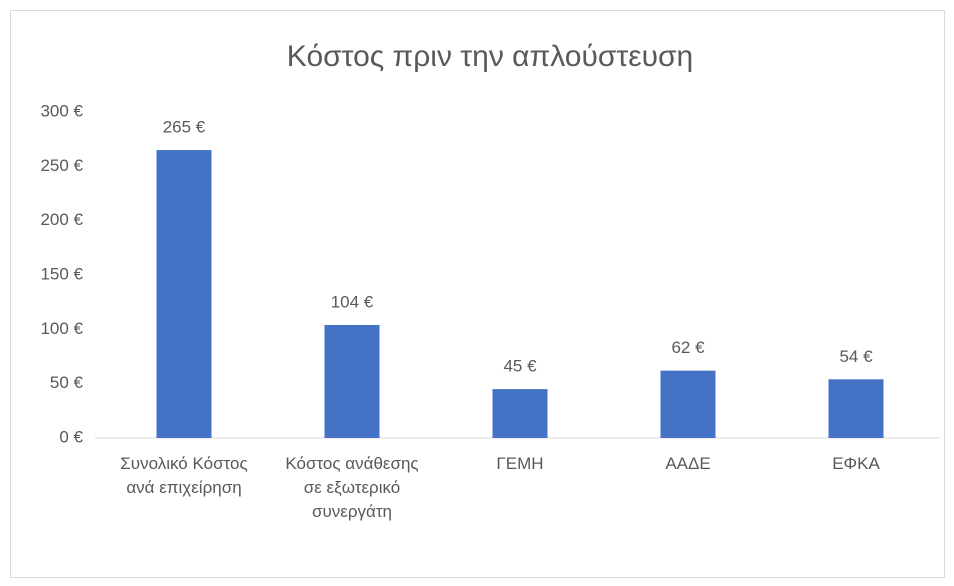 This screenshot has width=954, height=586. What do you see at coordinates (520, 366) in the screenshot?
I see `data-label: 45 €` at bounding box center [520, 366].